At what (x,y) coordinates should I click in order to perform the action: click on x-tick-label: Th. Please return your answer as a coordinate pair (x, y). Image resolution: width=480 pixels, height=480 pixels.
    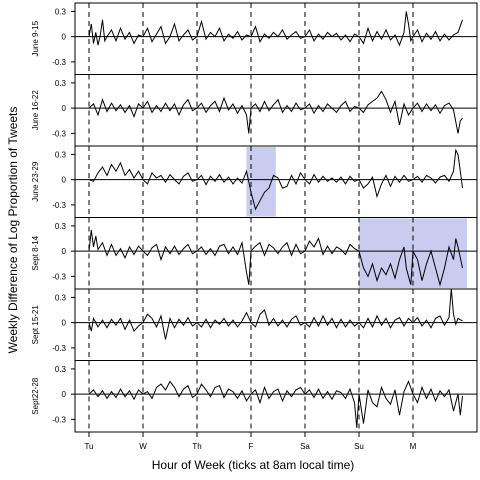
    Looking at the image, I should click on (196, 446).